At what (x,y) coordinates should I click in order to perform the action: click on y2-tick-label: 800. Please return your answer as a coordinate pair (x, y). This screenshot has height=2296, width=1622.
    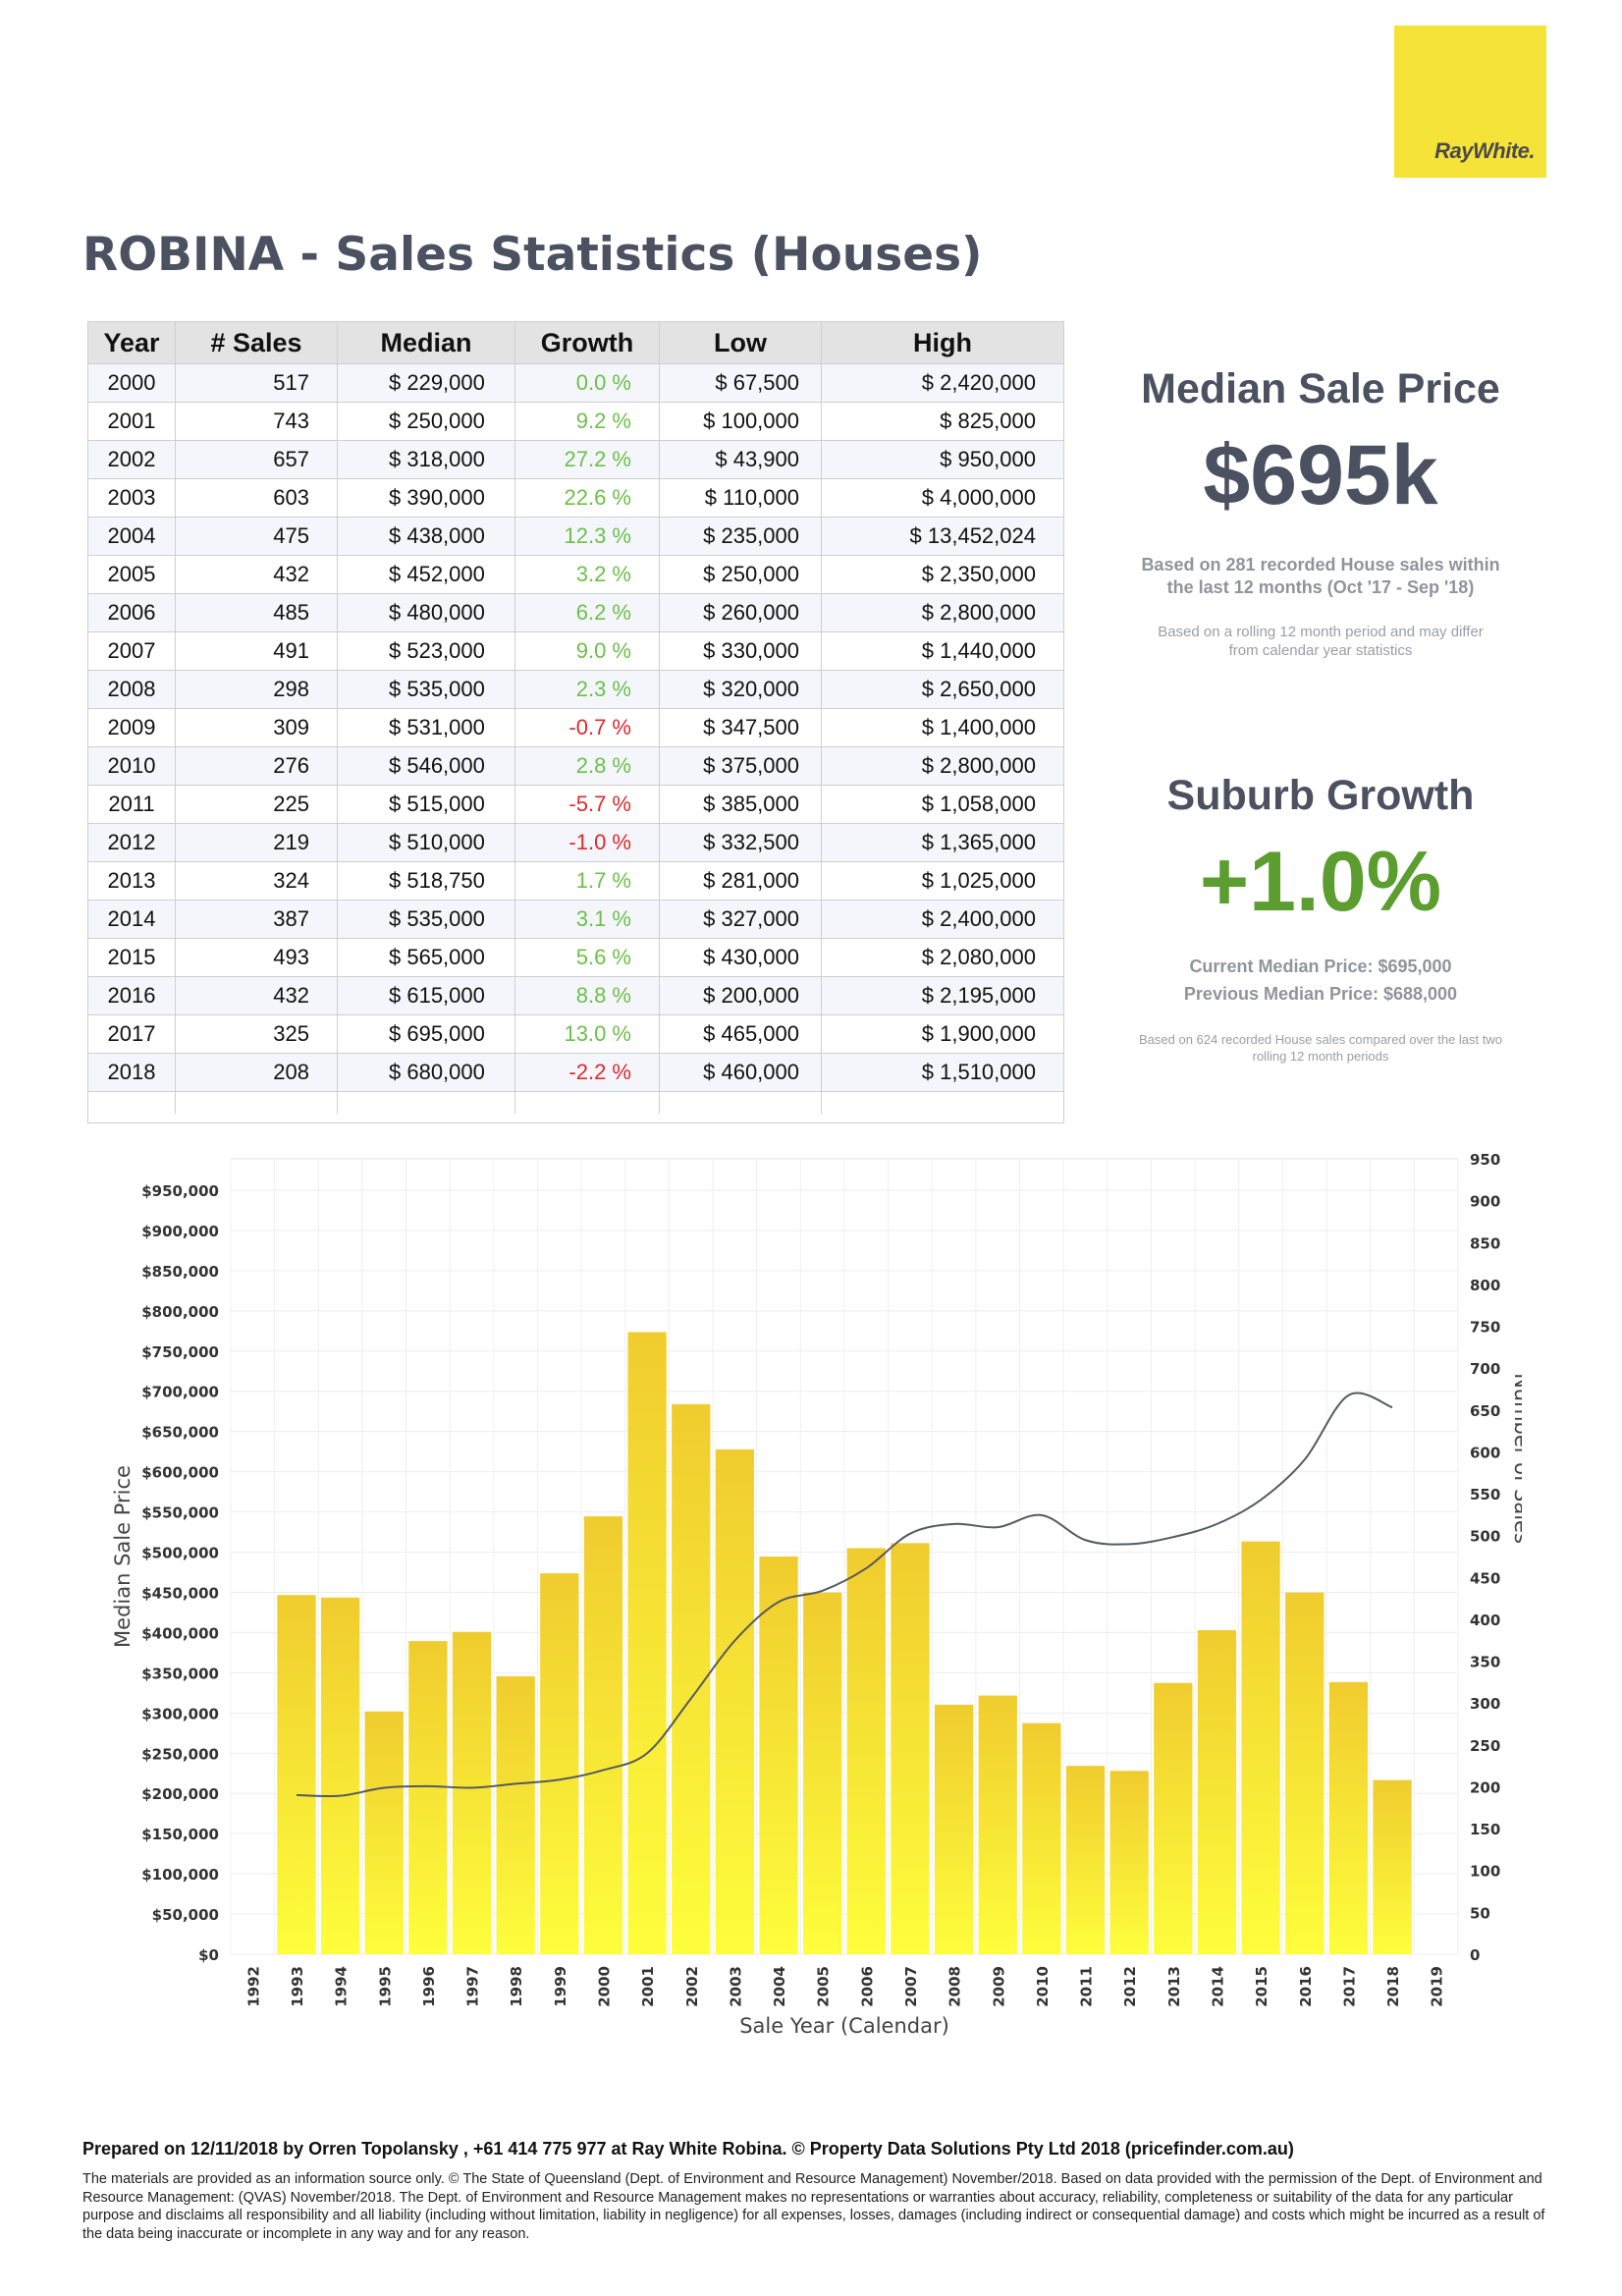
    Looking at the image, I should click on (1485, 1285).